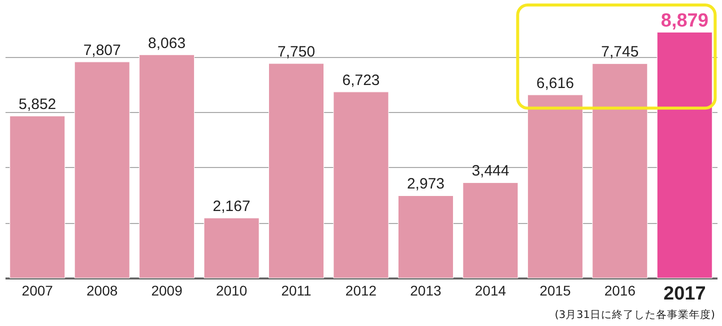 The width and height of the screenshot is (722, 326). I want to click on data-label: 5,852, so click(37, 105).